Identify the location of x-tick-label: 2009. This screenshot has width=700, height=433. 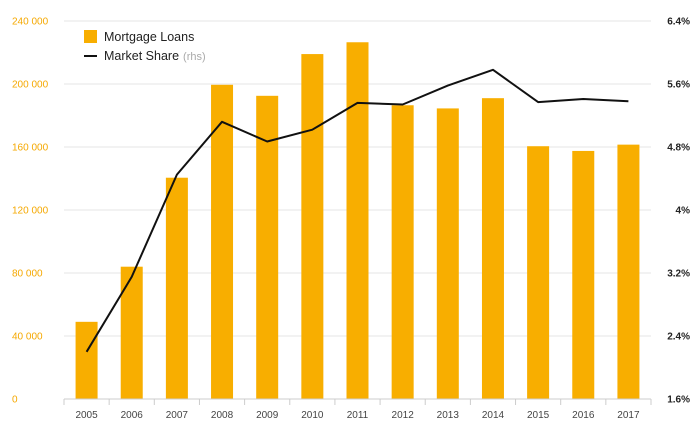
(267, 415).